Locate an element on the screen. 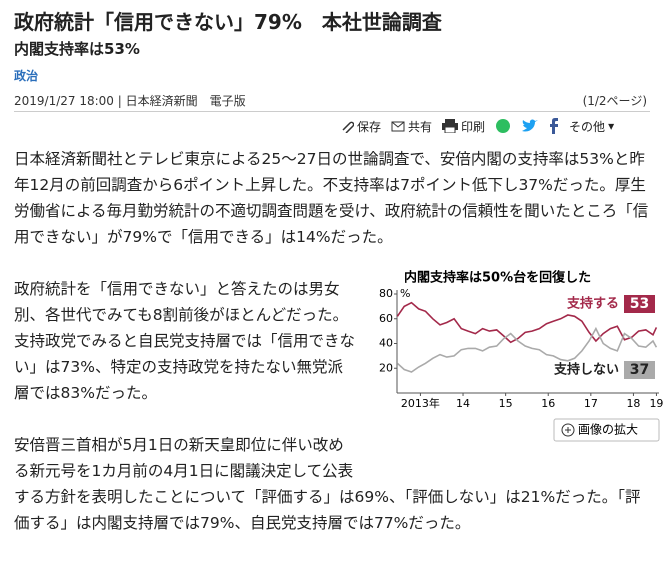  source: 日本経済新聞 電子版 is located at coordinates (185, 101).